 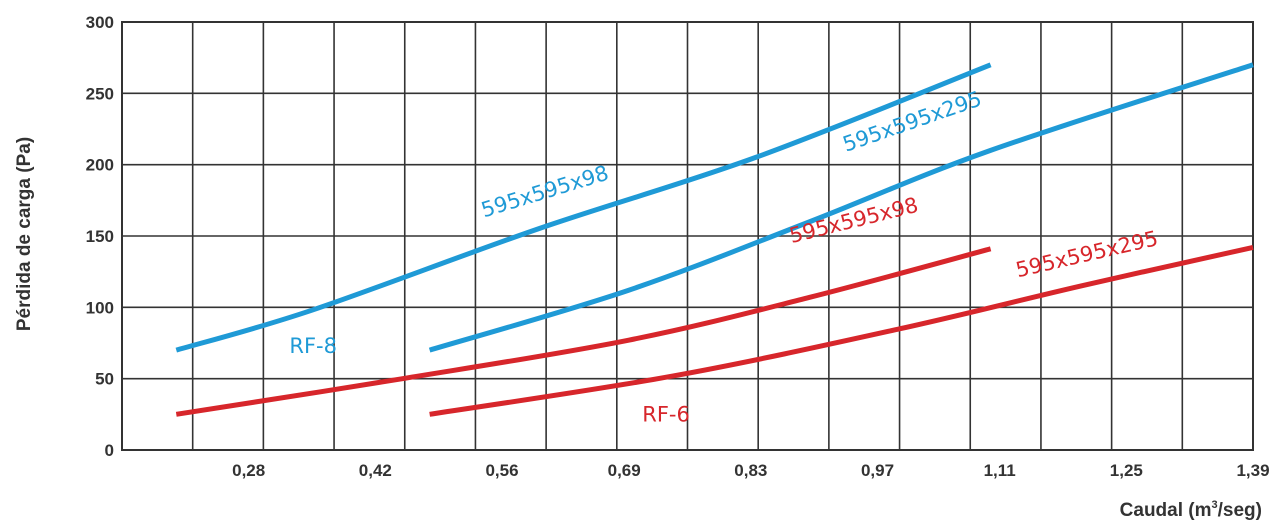 I want to click on y-tick-label: 250, so click(x=100, y=93).